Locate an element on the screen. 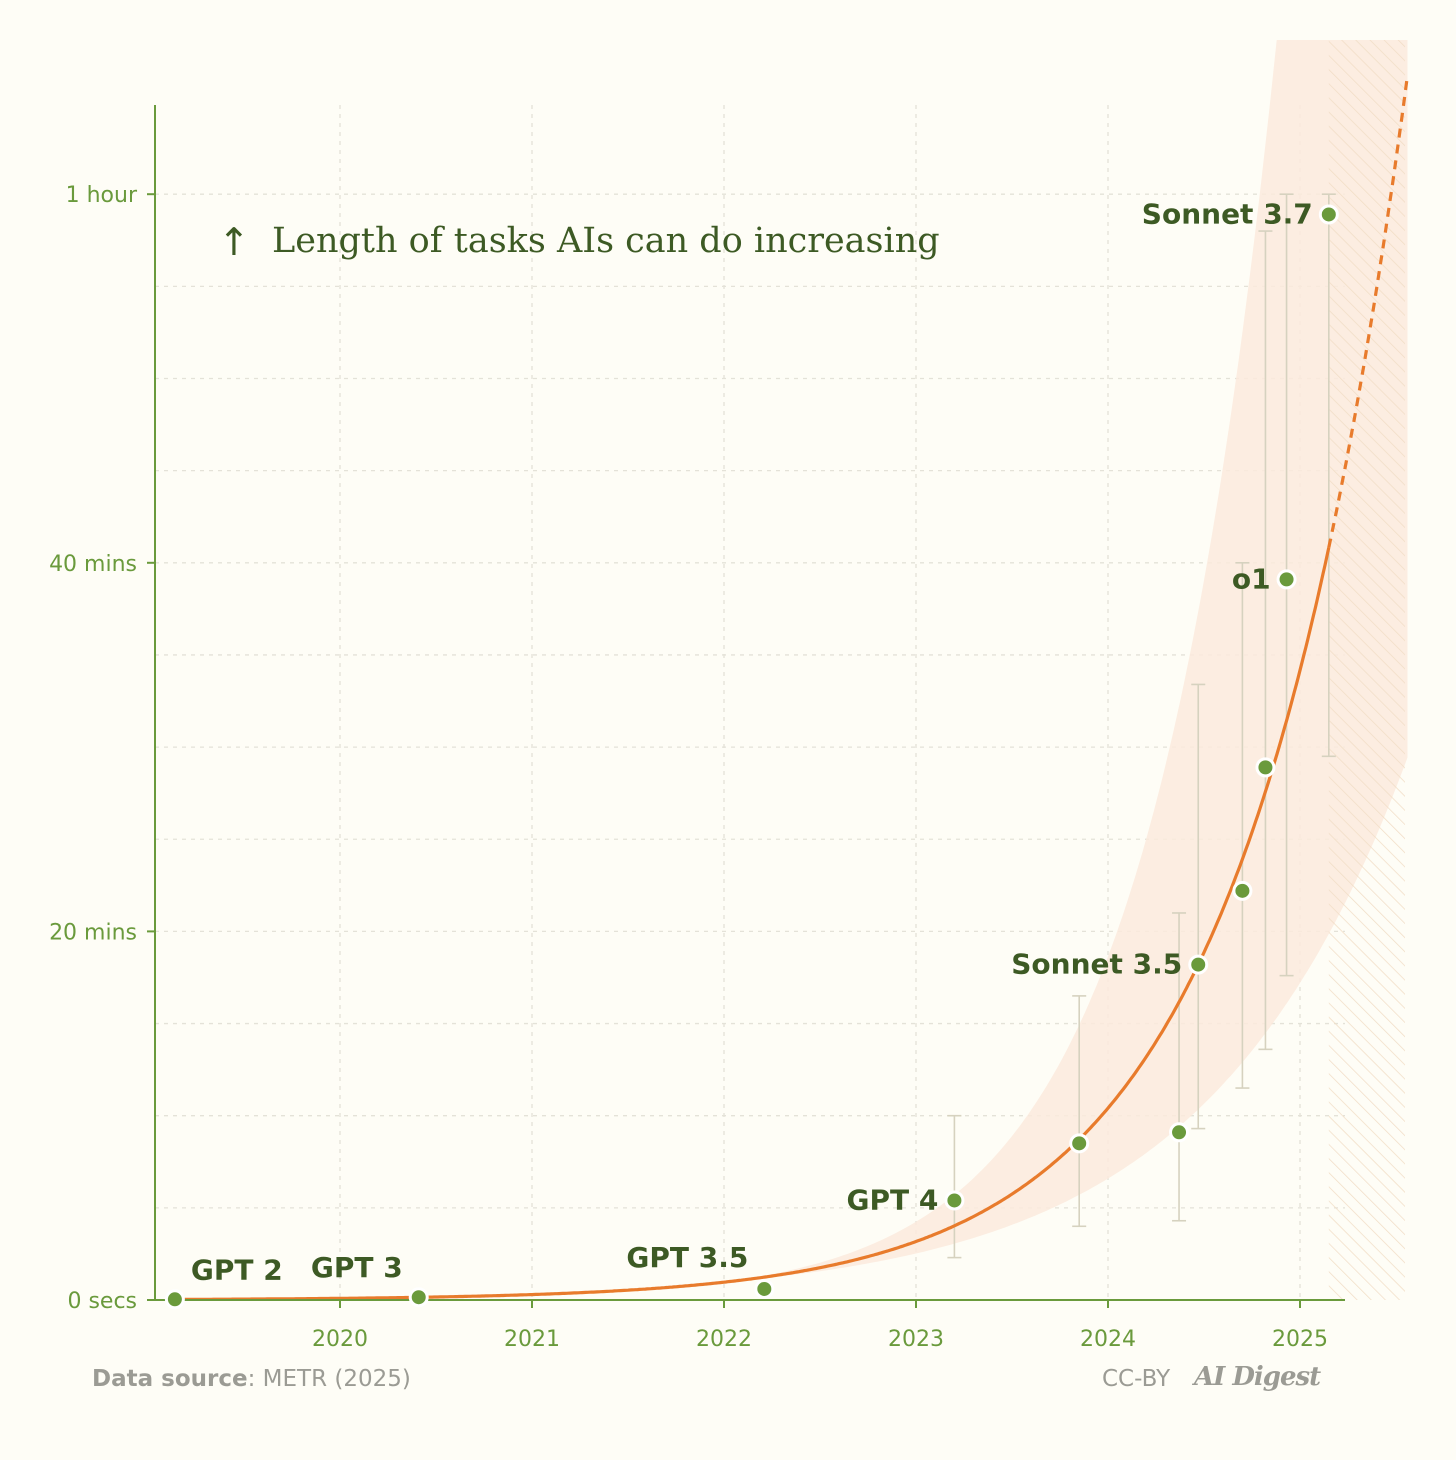 The height and width of the screenshot is (1460, 1456). point-label: GPT 3 is located at coordinates (357, 1267).